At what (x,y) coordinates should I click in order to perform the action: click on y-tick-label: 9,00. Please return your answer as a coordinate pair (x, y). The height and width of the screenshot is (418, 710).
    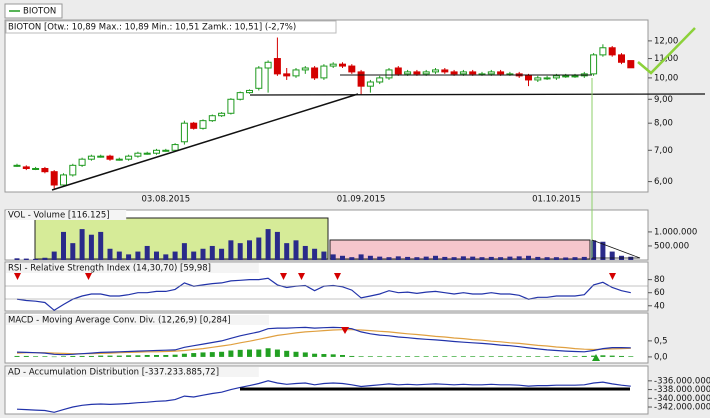
    Looking at the image, I should click on (663, 100).